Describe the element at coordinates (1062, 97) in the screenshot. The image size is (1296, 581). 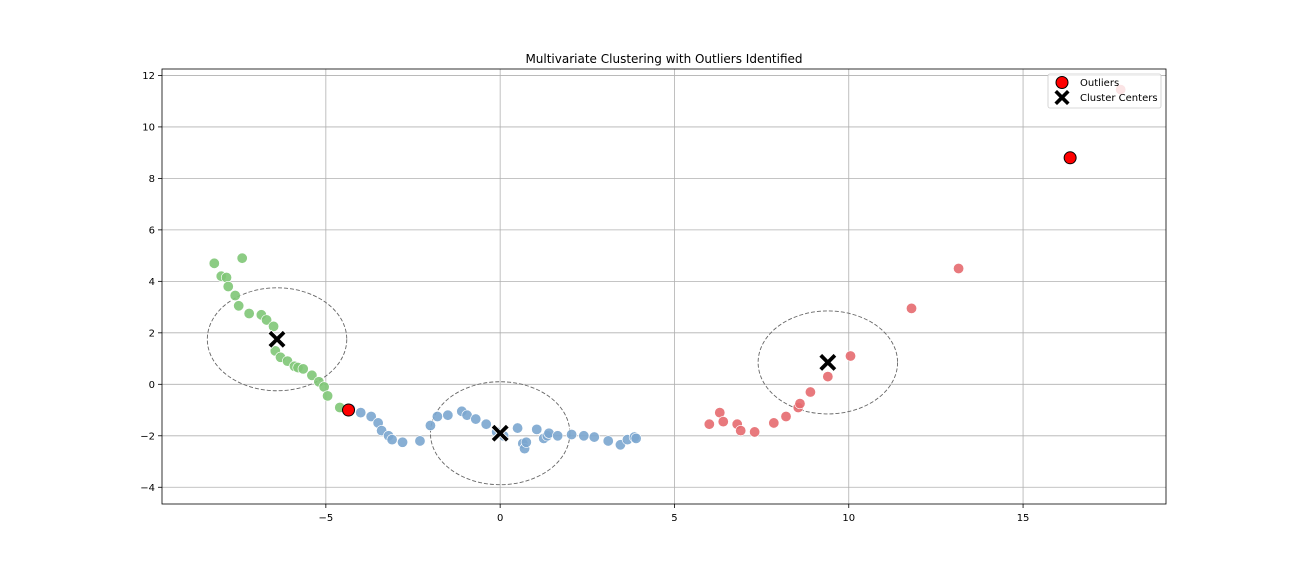
I see `legend-center-marker` at that location.